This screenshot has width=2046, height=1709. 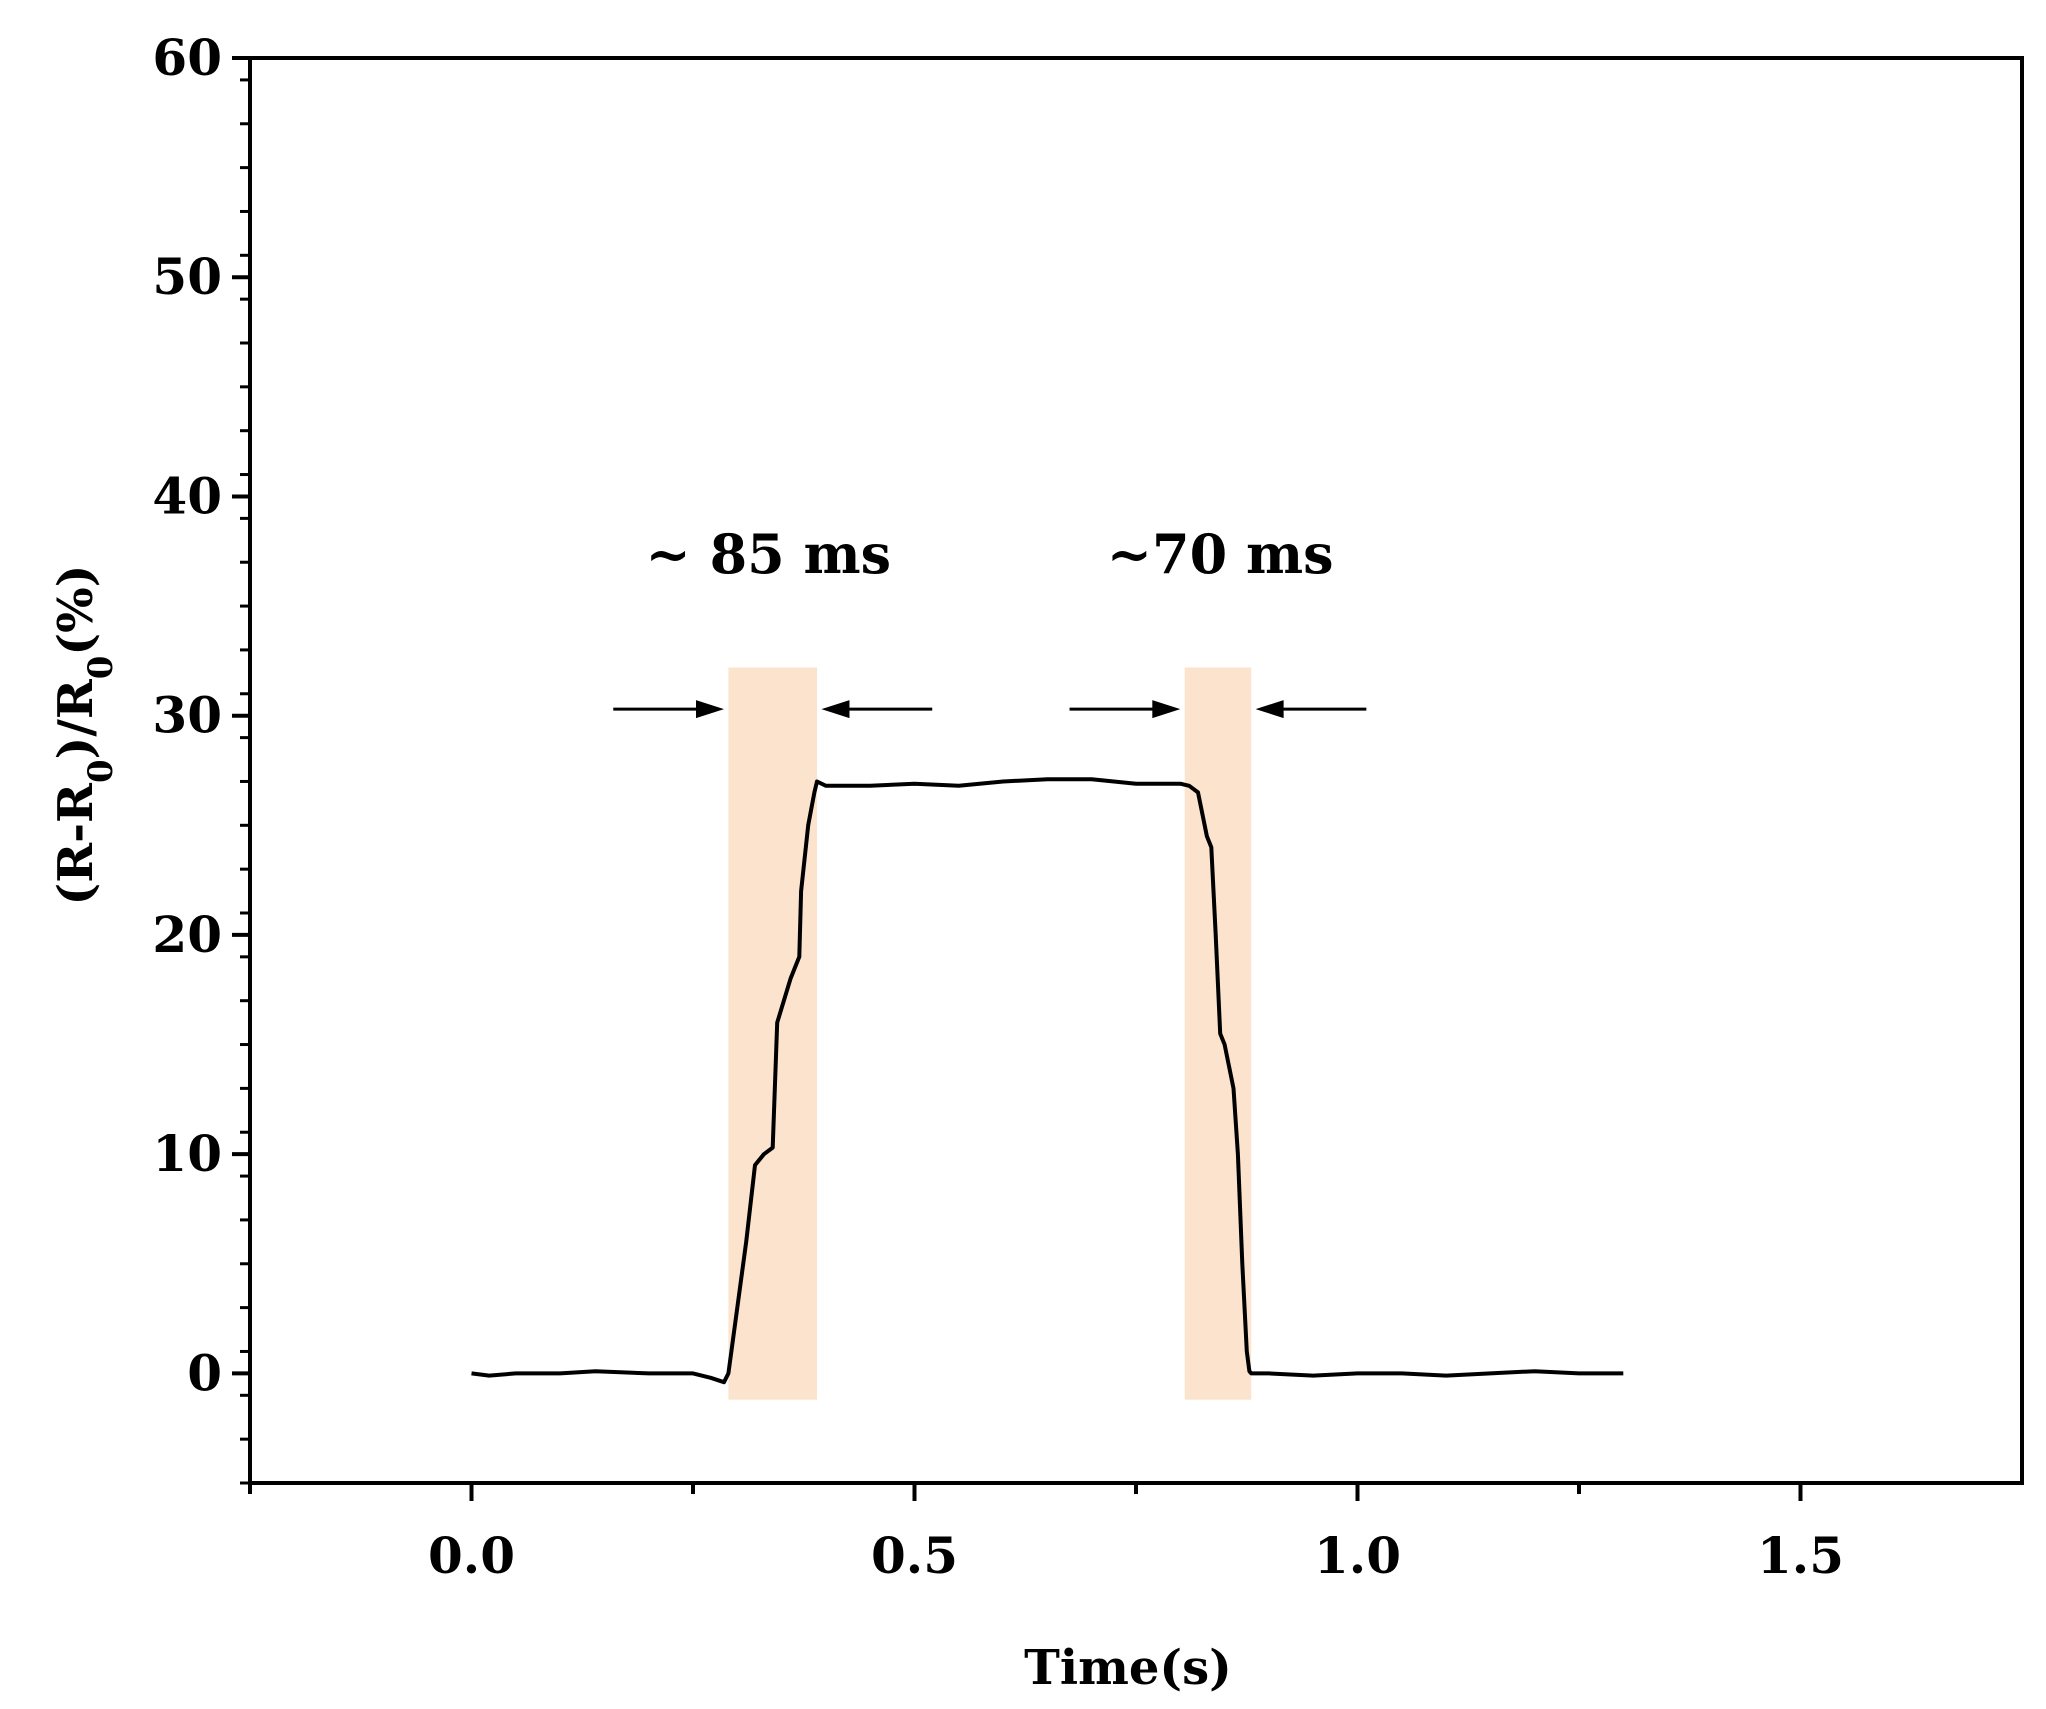 I want to click on annotation-70ms: ~70 ms, so click(x=1220, y=554).